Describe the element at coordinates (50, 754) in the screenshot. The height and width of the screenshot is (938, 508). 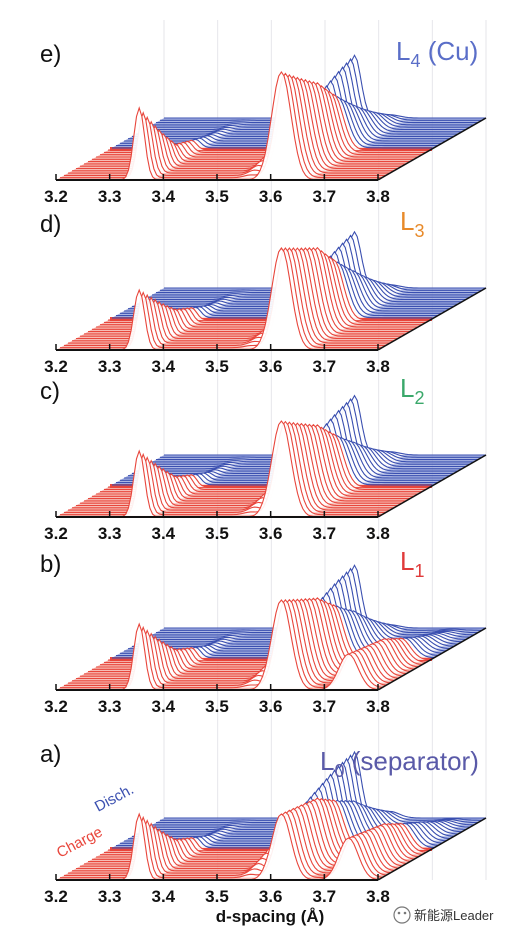
I see `panel-letter: a)` at that location.